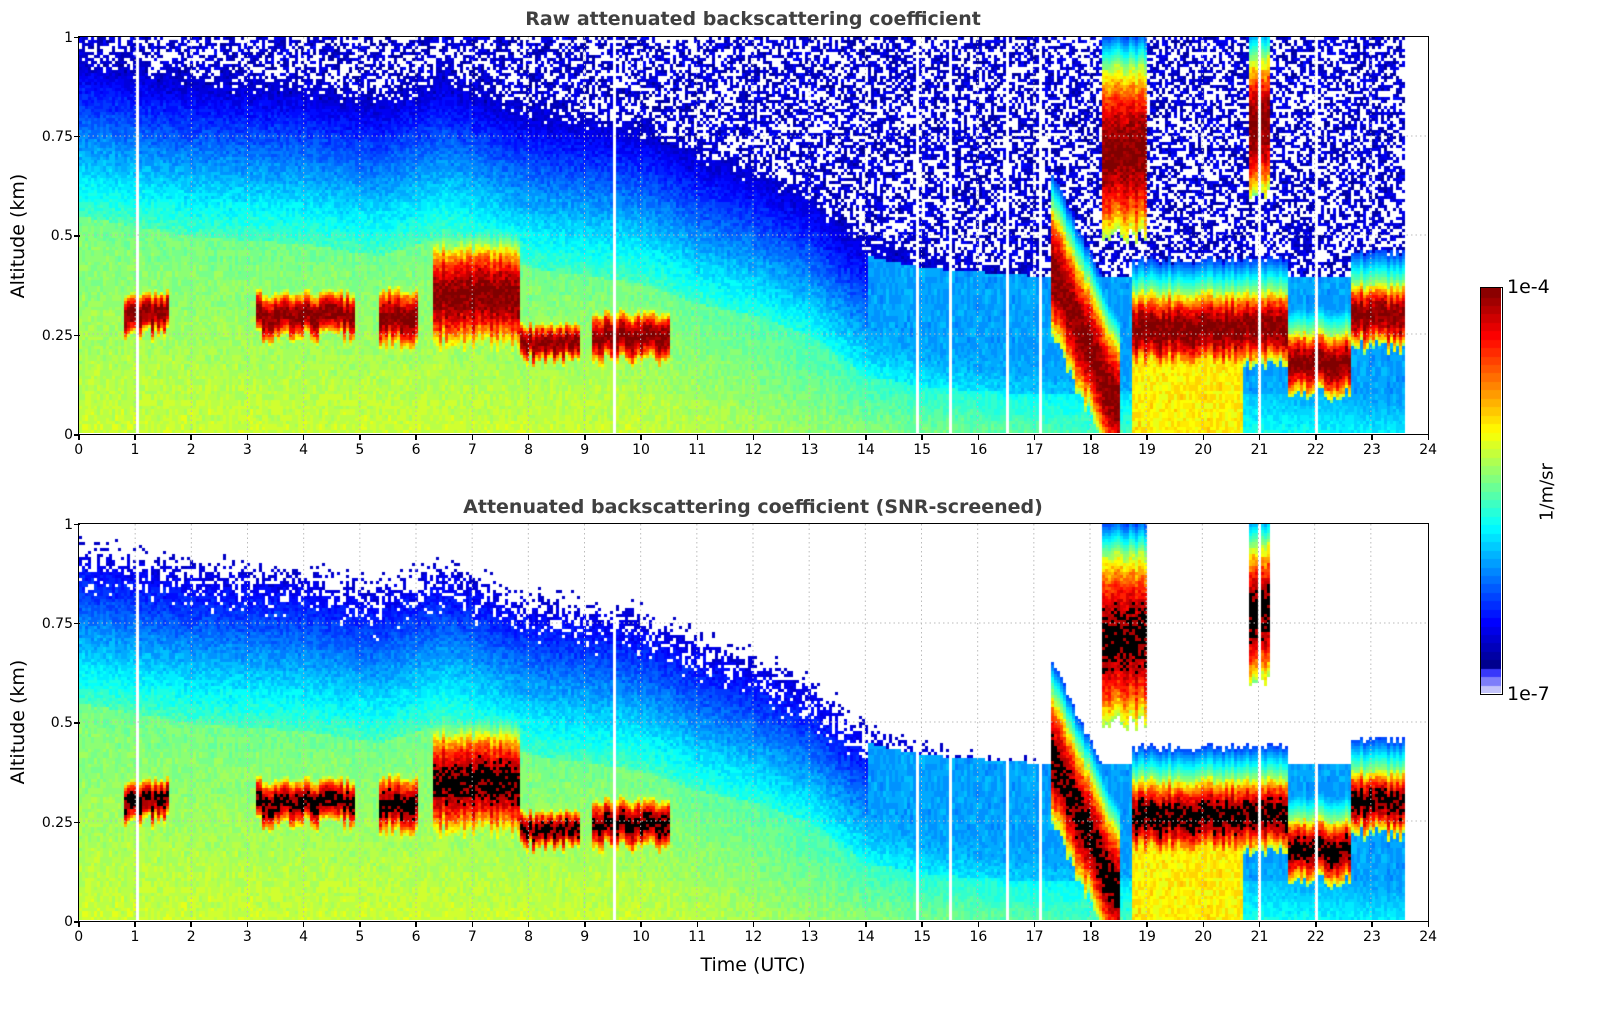 Image resolution: width=1621 pixels, height=1020 pixels. What do you see at coordinates (1203, 450) in the screenshot?
I see `x-tick-label: 20` at bounding box center [1203, 450].